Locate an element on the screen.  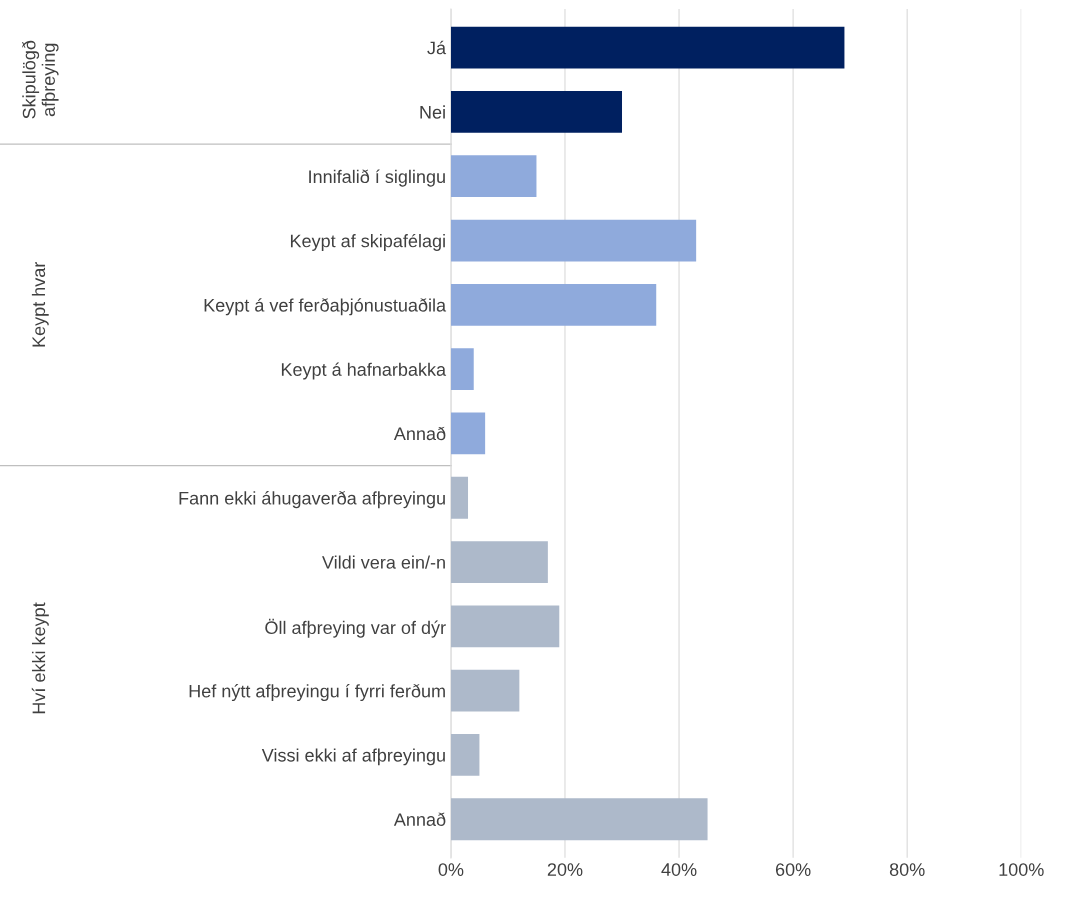
y-tick-label: Nei is located at coordinates (432, 112).